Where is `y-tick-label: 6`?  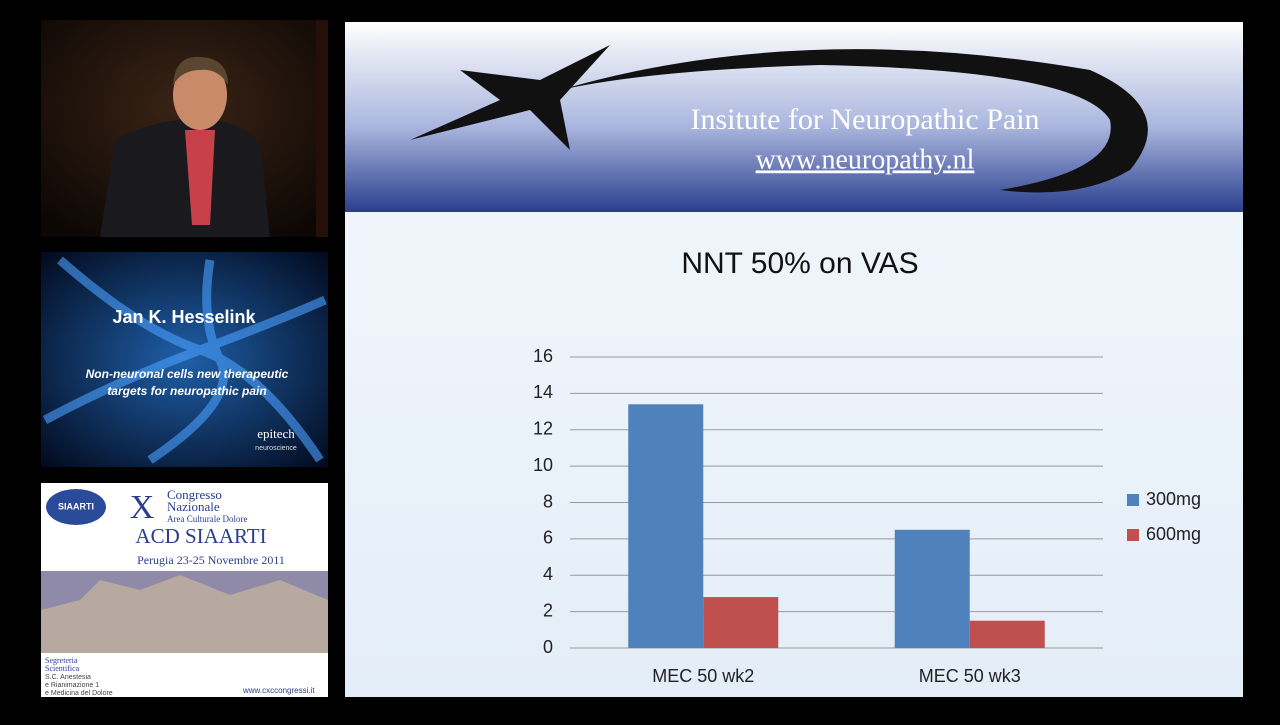
y-tick-label: 6 is located at coordinates (548, 538).